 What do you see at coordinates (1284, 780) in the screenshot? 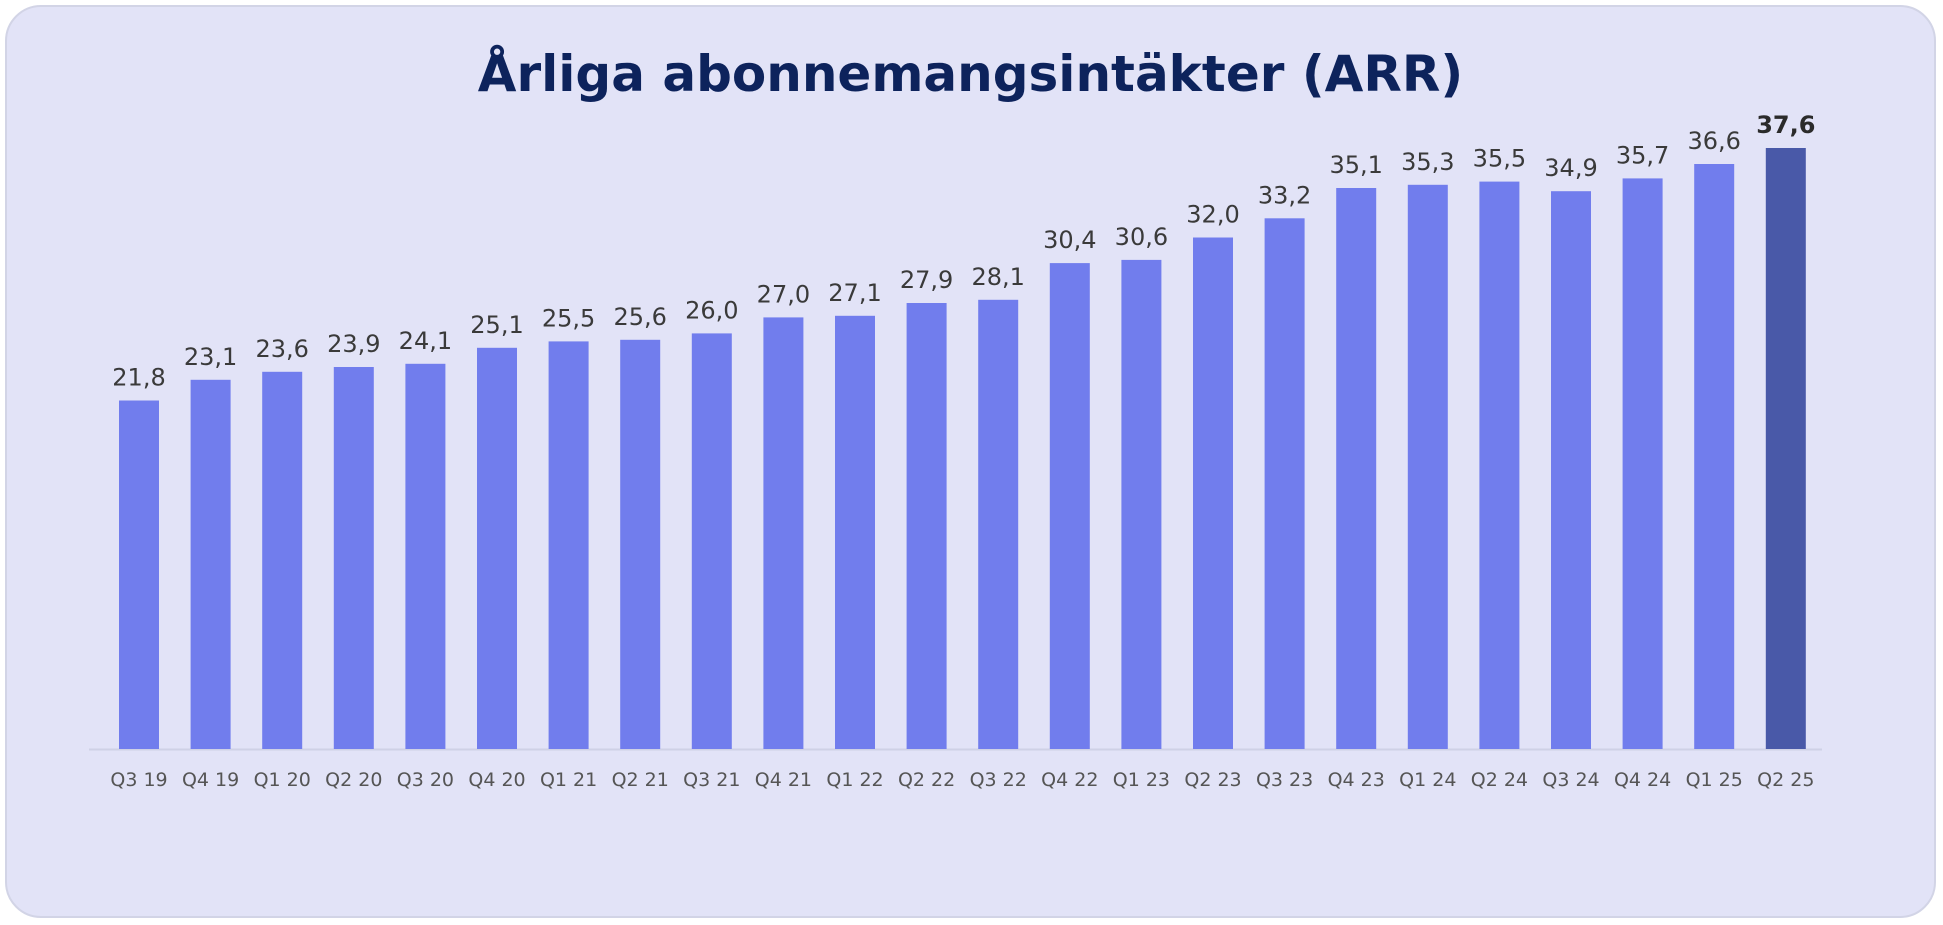
I see `x-tick-label: Q3 23` at bounding box center [1284, 780].